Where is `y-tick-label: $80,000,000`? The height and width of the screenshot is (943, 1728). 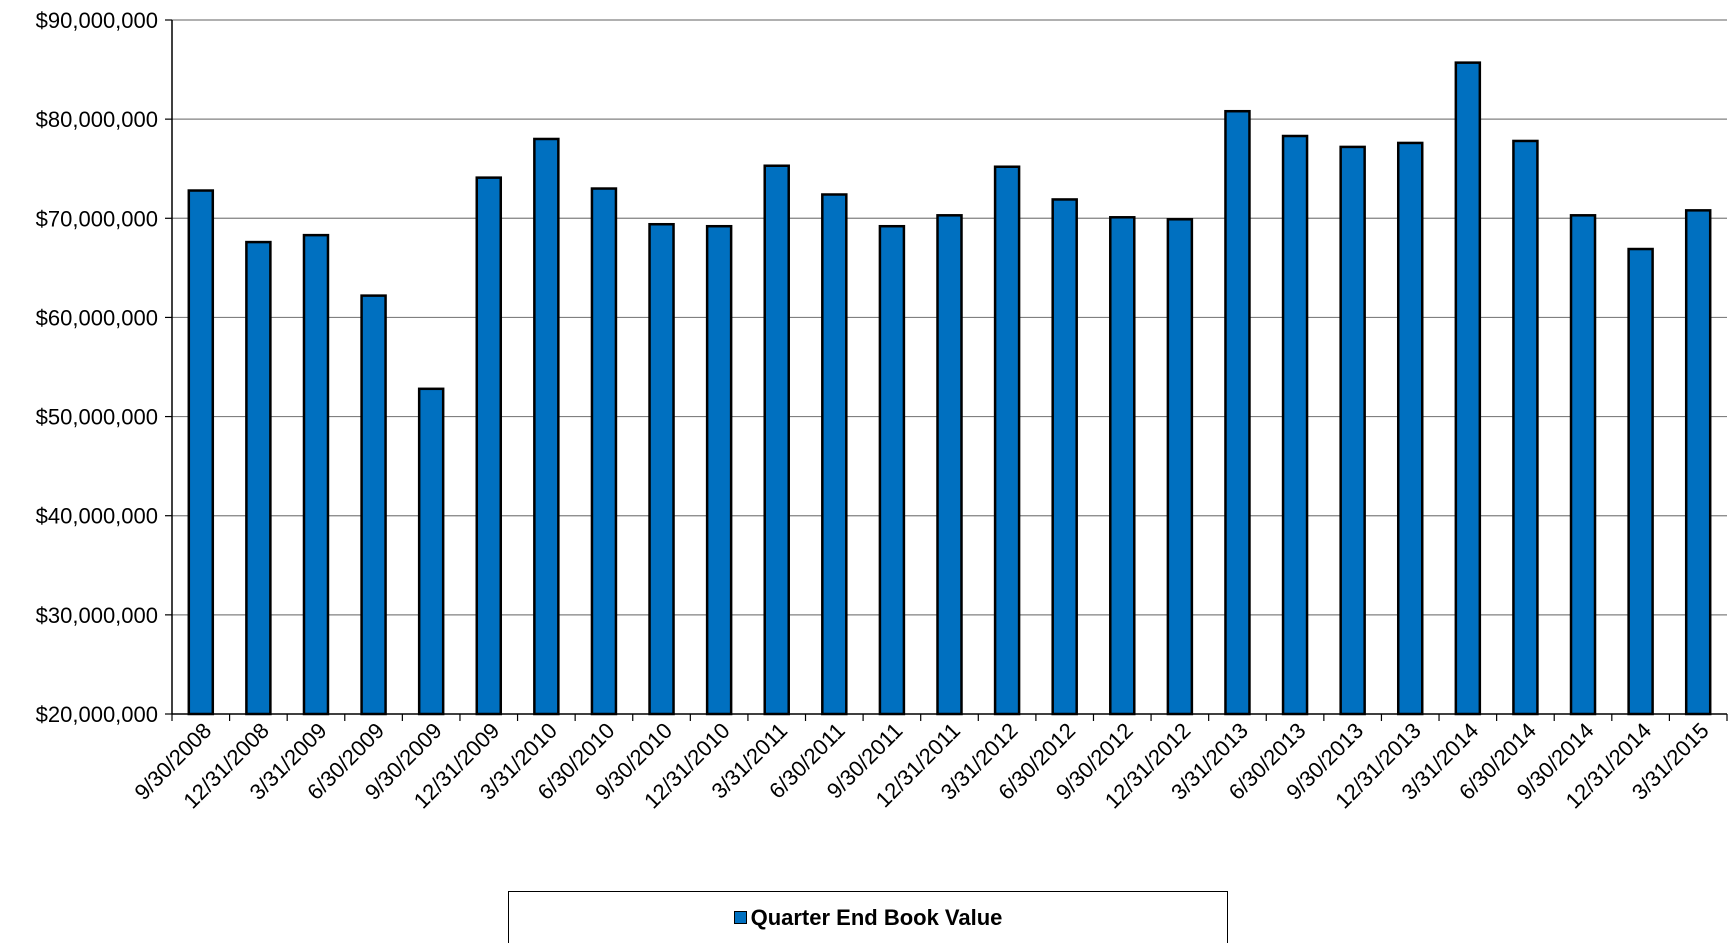 y-tick-label: $80,000,000 is located at coordinates (97, 119).